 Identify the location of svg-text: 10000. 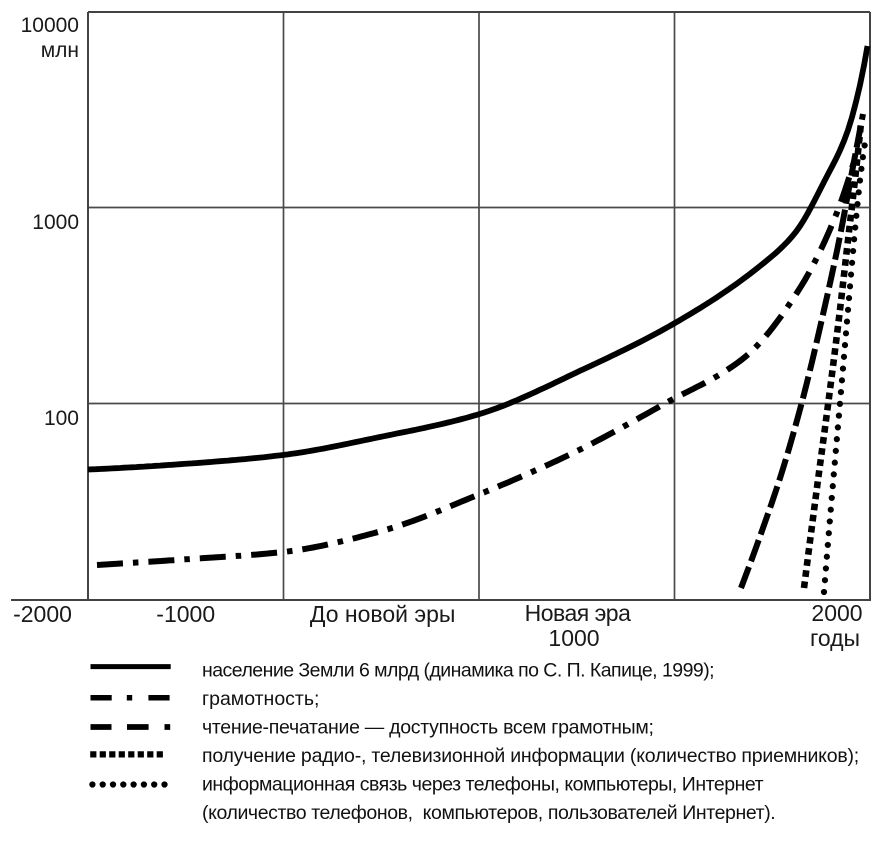
(50, 25).